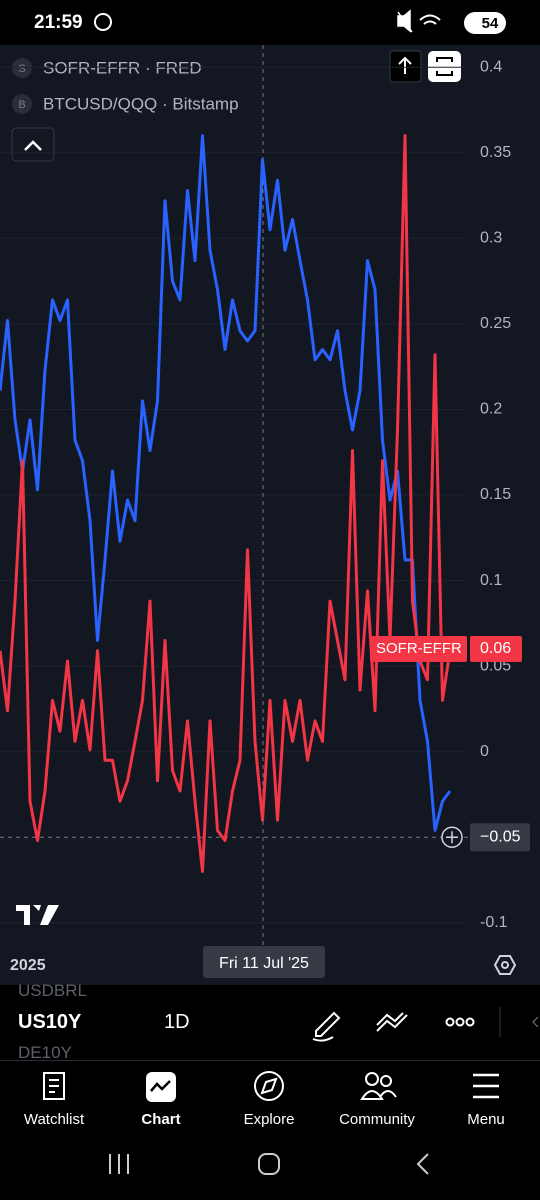 This screenshot has height=1200, width=540. What do you see at coordinates (21, 69) in the screenshot?
I see `legend-icon: S` at bounding box center [21, 69].